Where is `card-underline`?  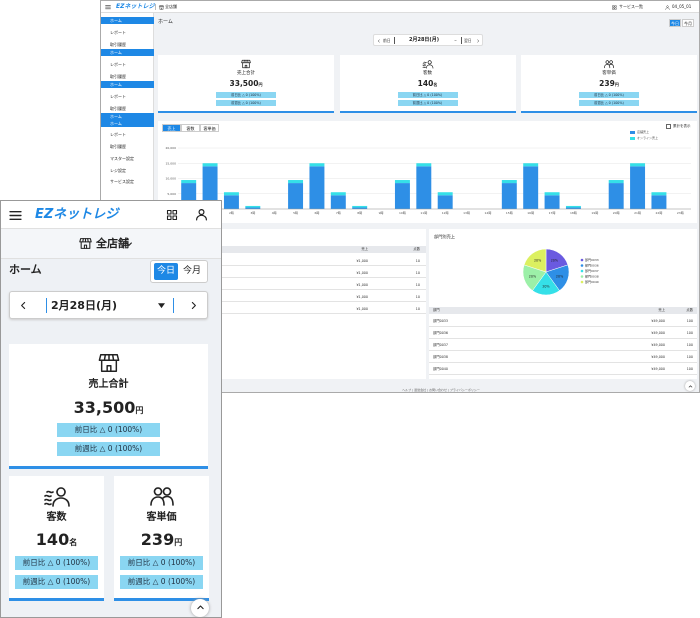
card-underline is located at coordinates (246, 112).